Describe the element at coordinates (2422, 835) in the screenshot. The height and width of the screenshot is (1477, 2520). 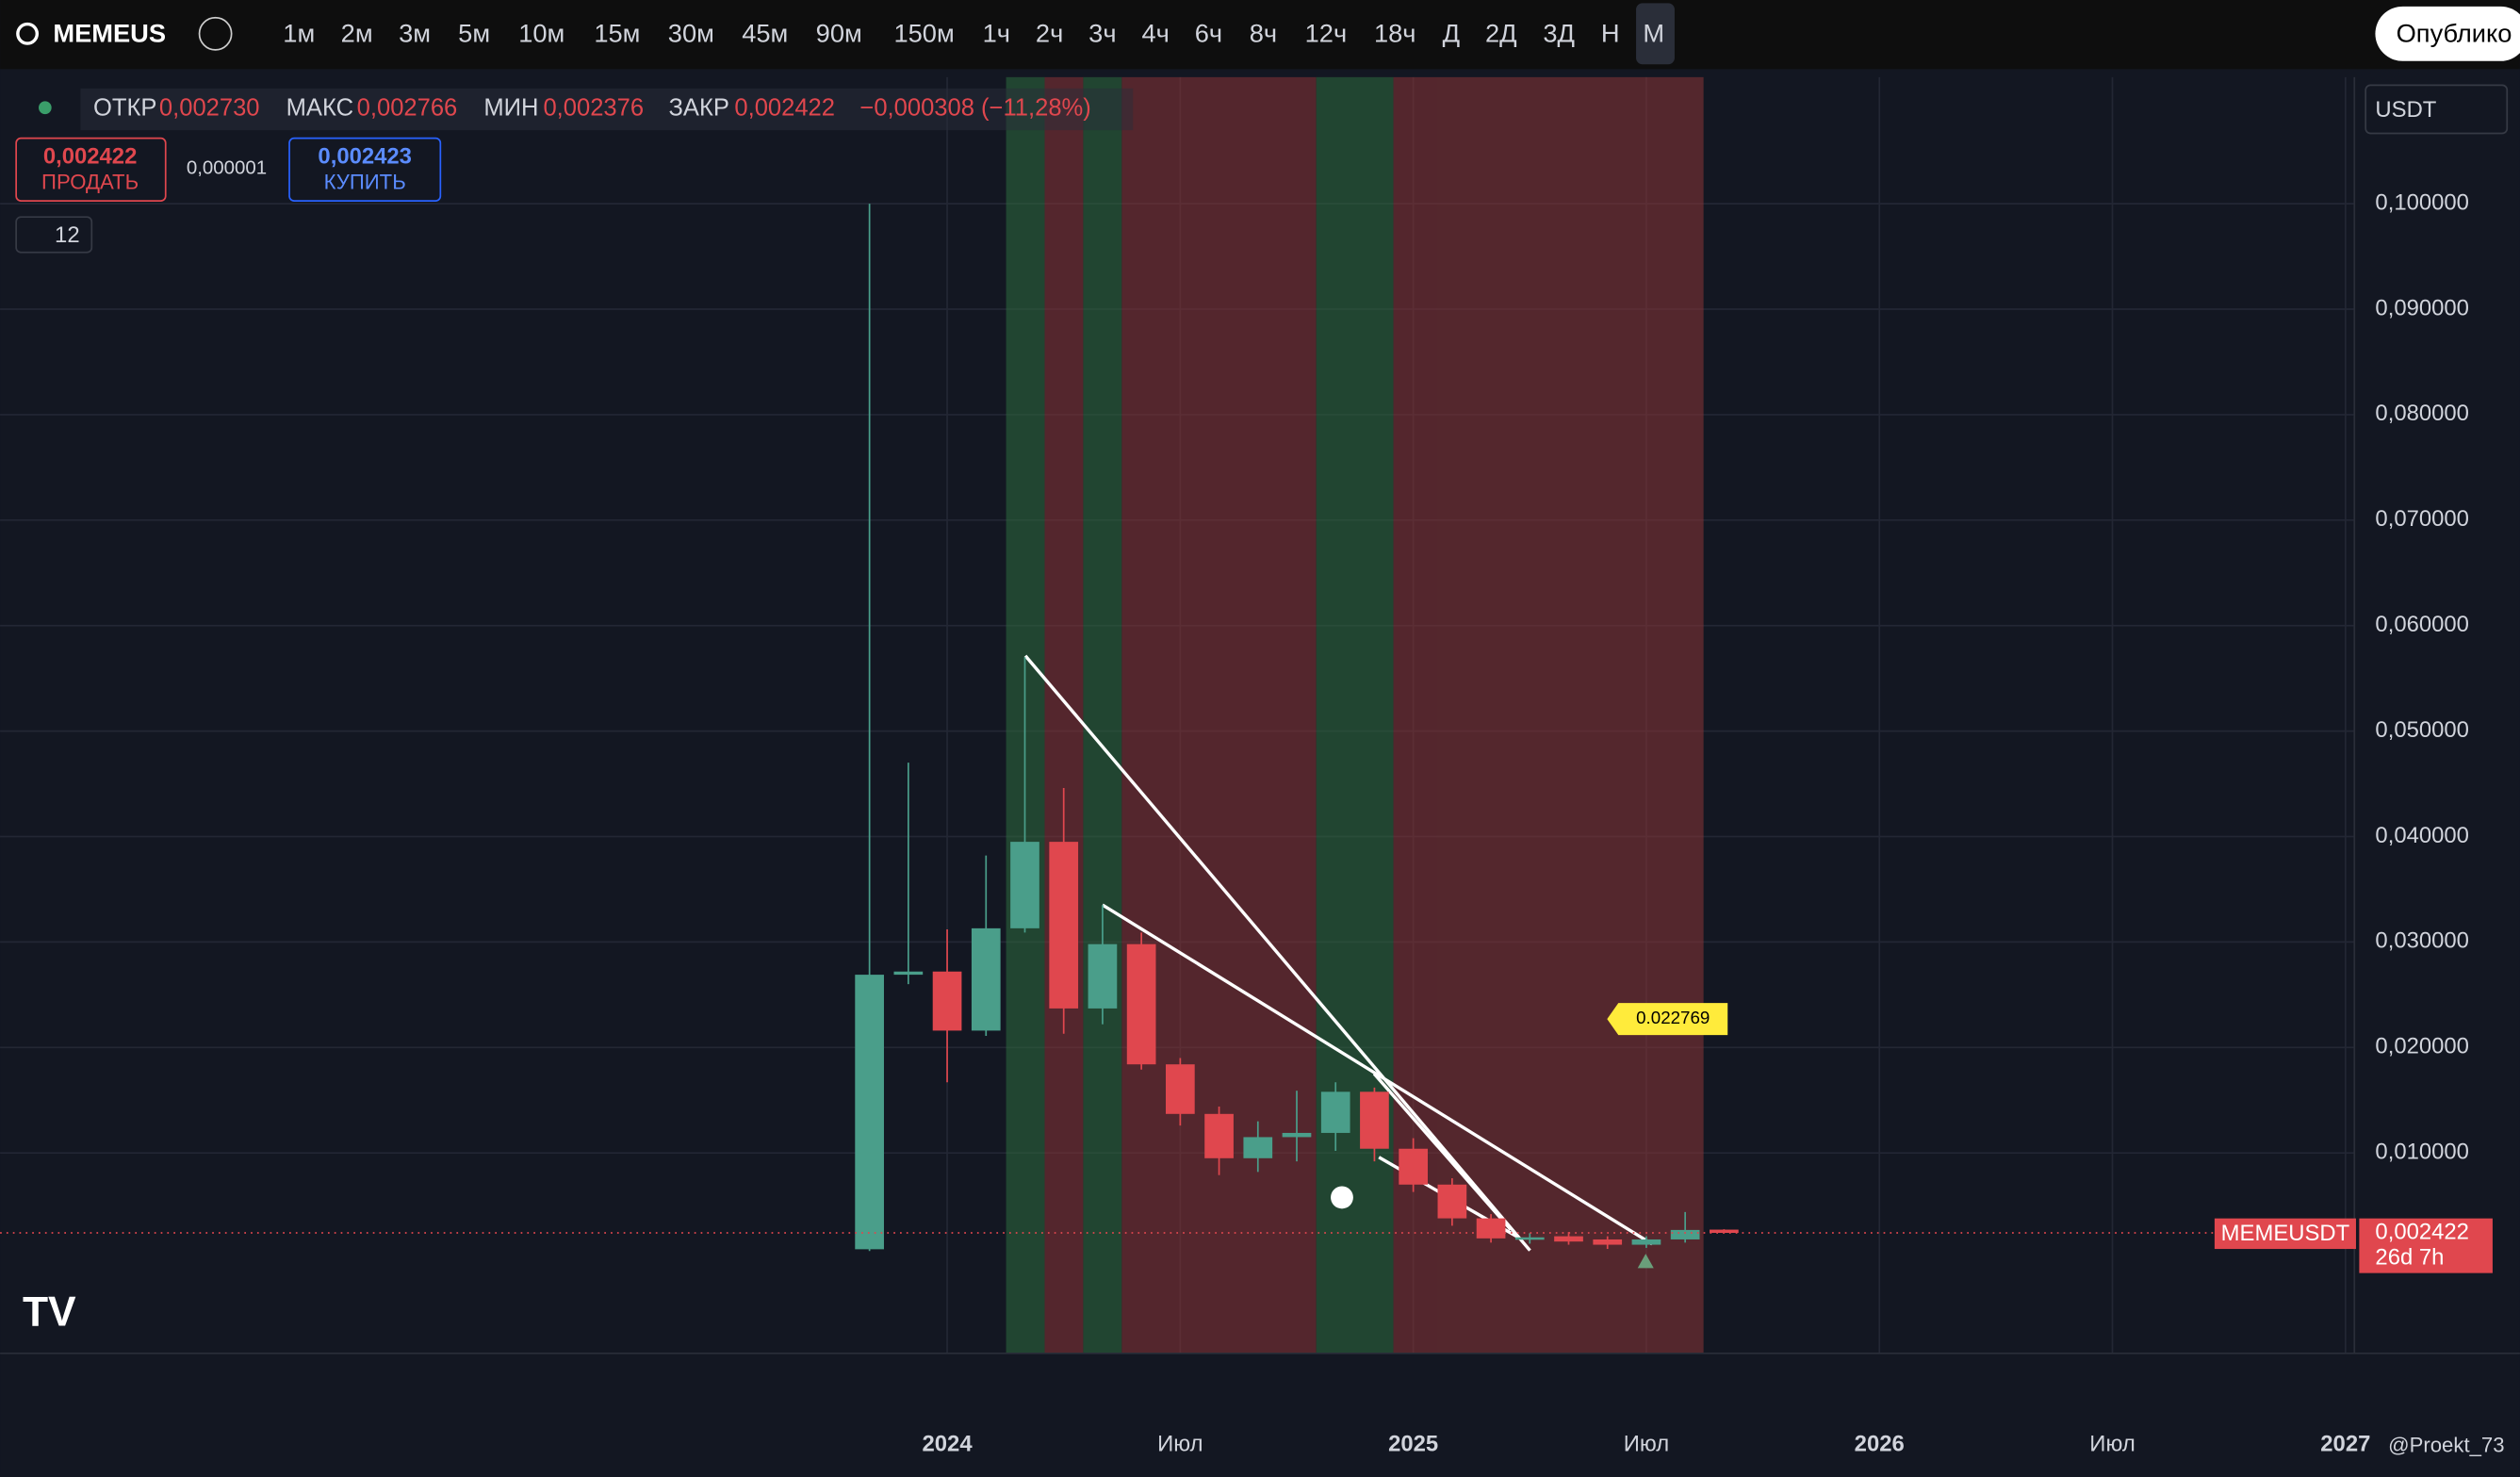
I see `y-tick-label: 0,040000` at that location.